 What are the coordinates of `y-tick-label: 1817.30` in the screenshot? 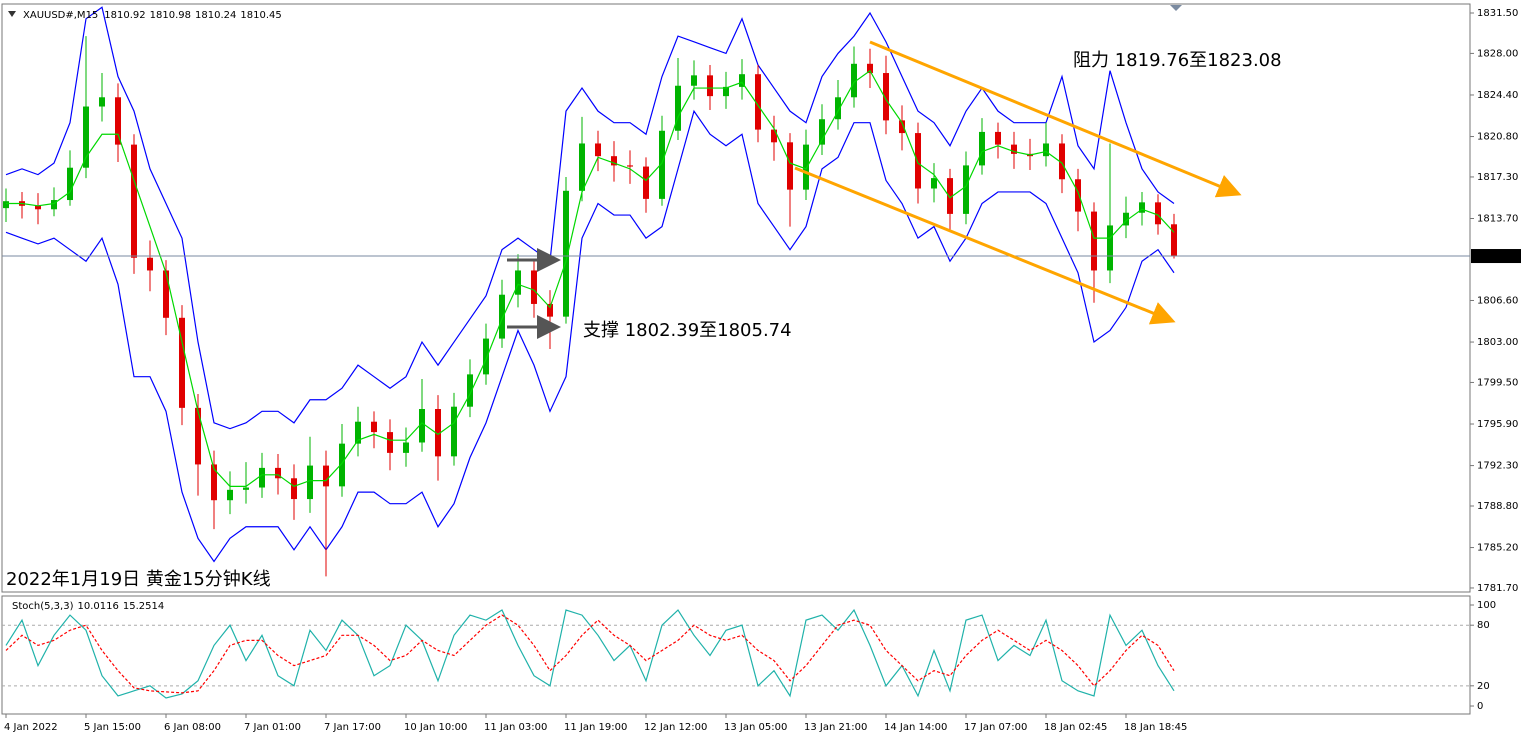 It's located at (1497, 177).